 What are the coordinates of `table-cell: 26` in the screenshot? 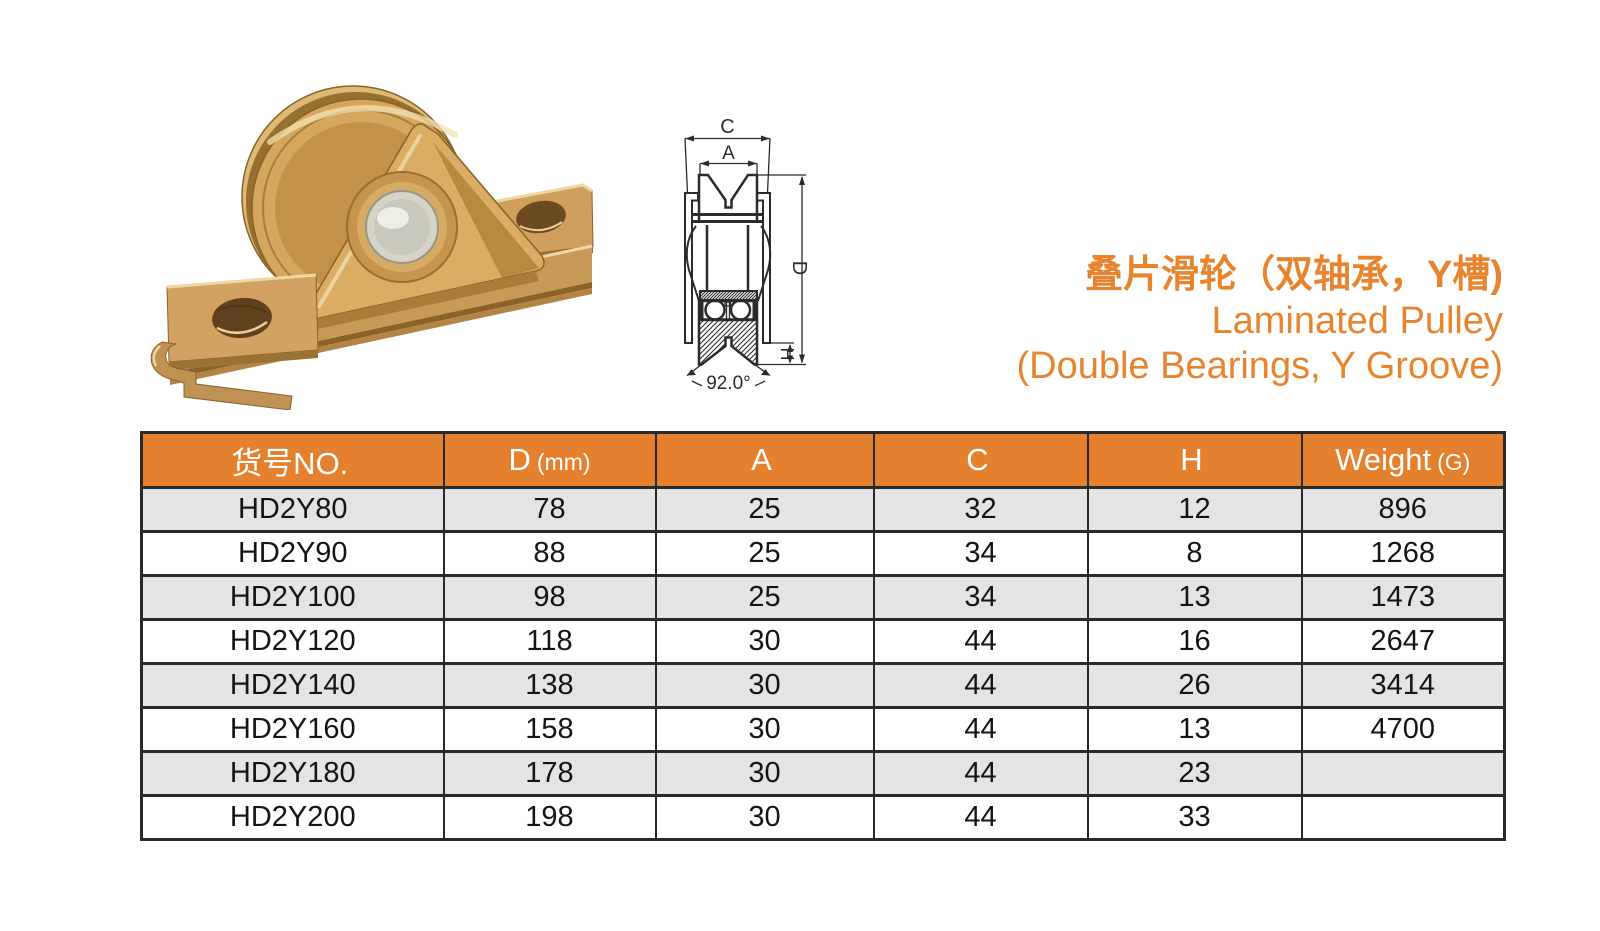 It's located at (1194, 685).